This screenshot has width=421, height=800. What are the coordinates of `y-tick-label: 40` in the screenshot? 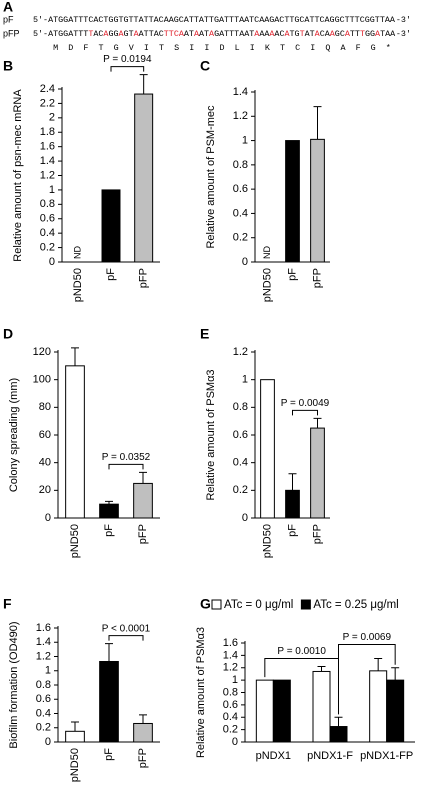 It's located at (45, 463).